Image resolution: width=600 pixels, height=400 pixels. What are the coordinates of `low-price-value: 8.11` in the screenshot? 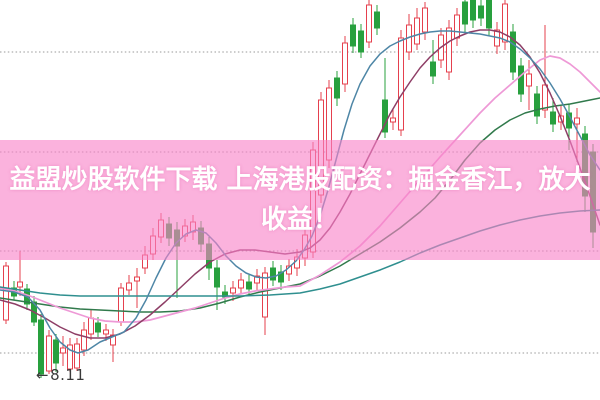 It's located at (68, 375).